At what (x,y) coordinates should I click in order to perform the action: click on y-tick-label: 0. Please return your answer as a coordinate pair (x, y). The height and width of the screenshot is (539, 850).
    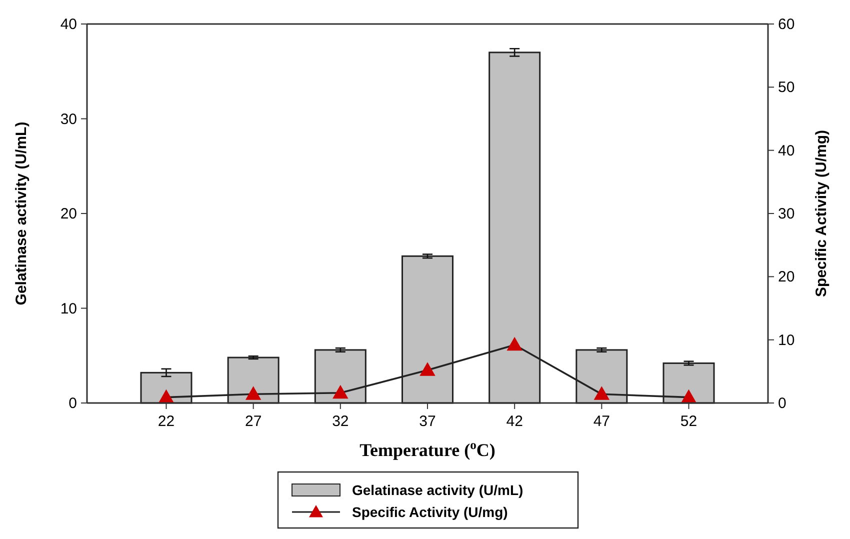
    Looking at the image, I should click on (72, 403).